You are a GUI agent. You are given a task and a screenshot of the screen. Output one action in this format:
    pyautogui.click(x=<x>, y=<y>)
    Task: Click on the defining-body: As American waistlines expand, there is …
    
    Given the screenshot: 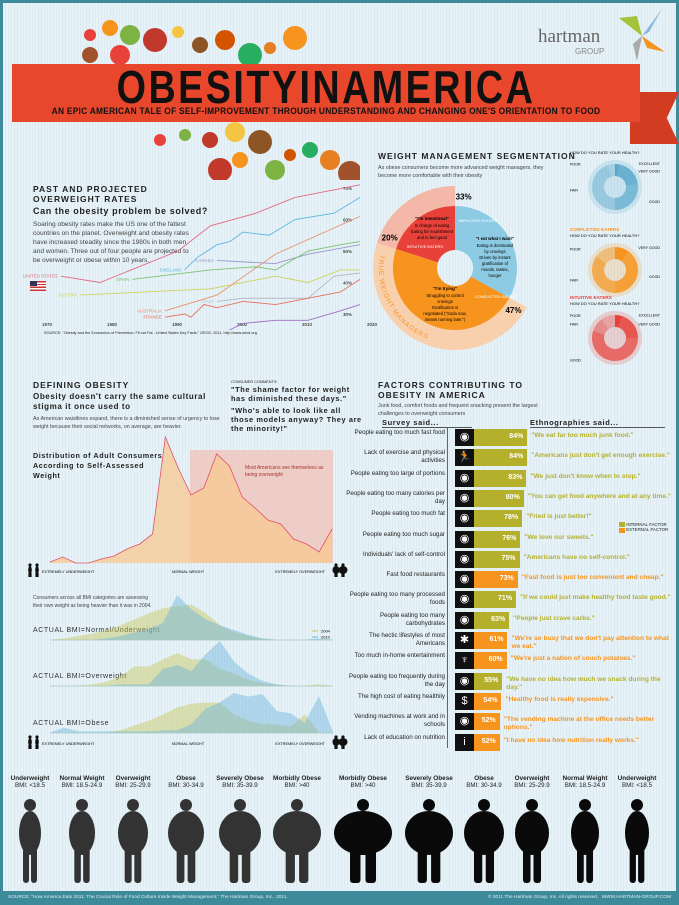 What is the action you would take?
    pyautogui.click(x=126, y=423)
    